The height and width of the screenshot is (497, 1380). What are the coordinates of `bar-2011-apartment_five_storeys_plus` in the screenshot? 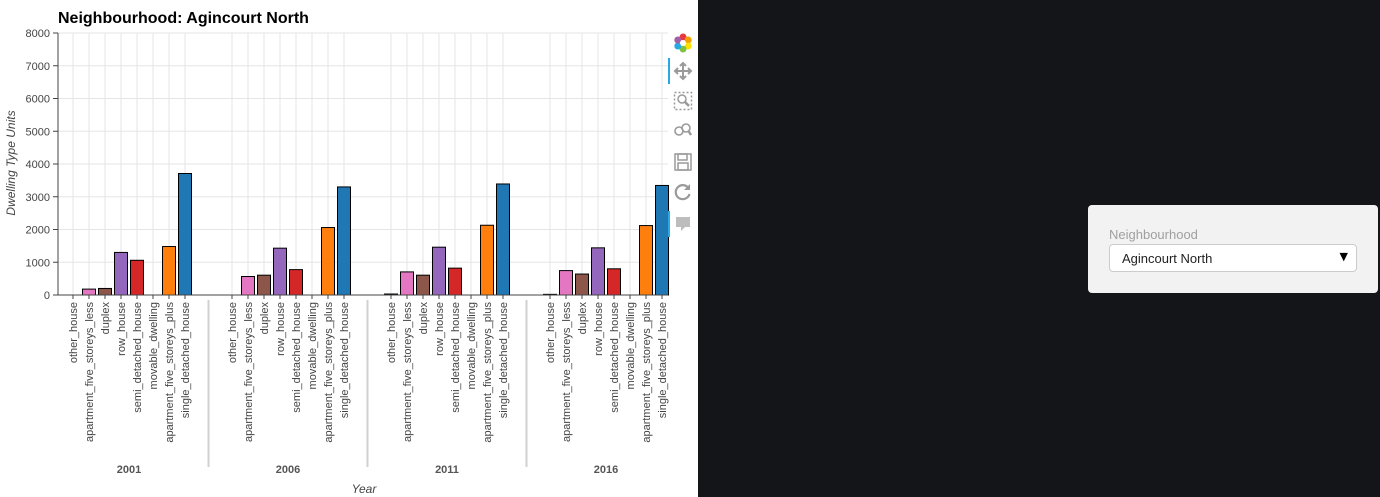 It's located at (487, 260).